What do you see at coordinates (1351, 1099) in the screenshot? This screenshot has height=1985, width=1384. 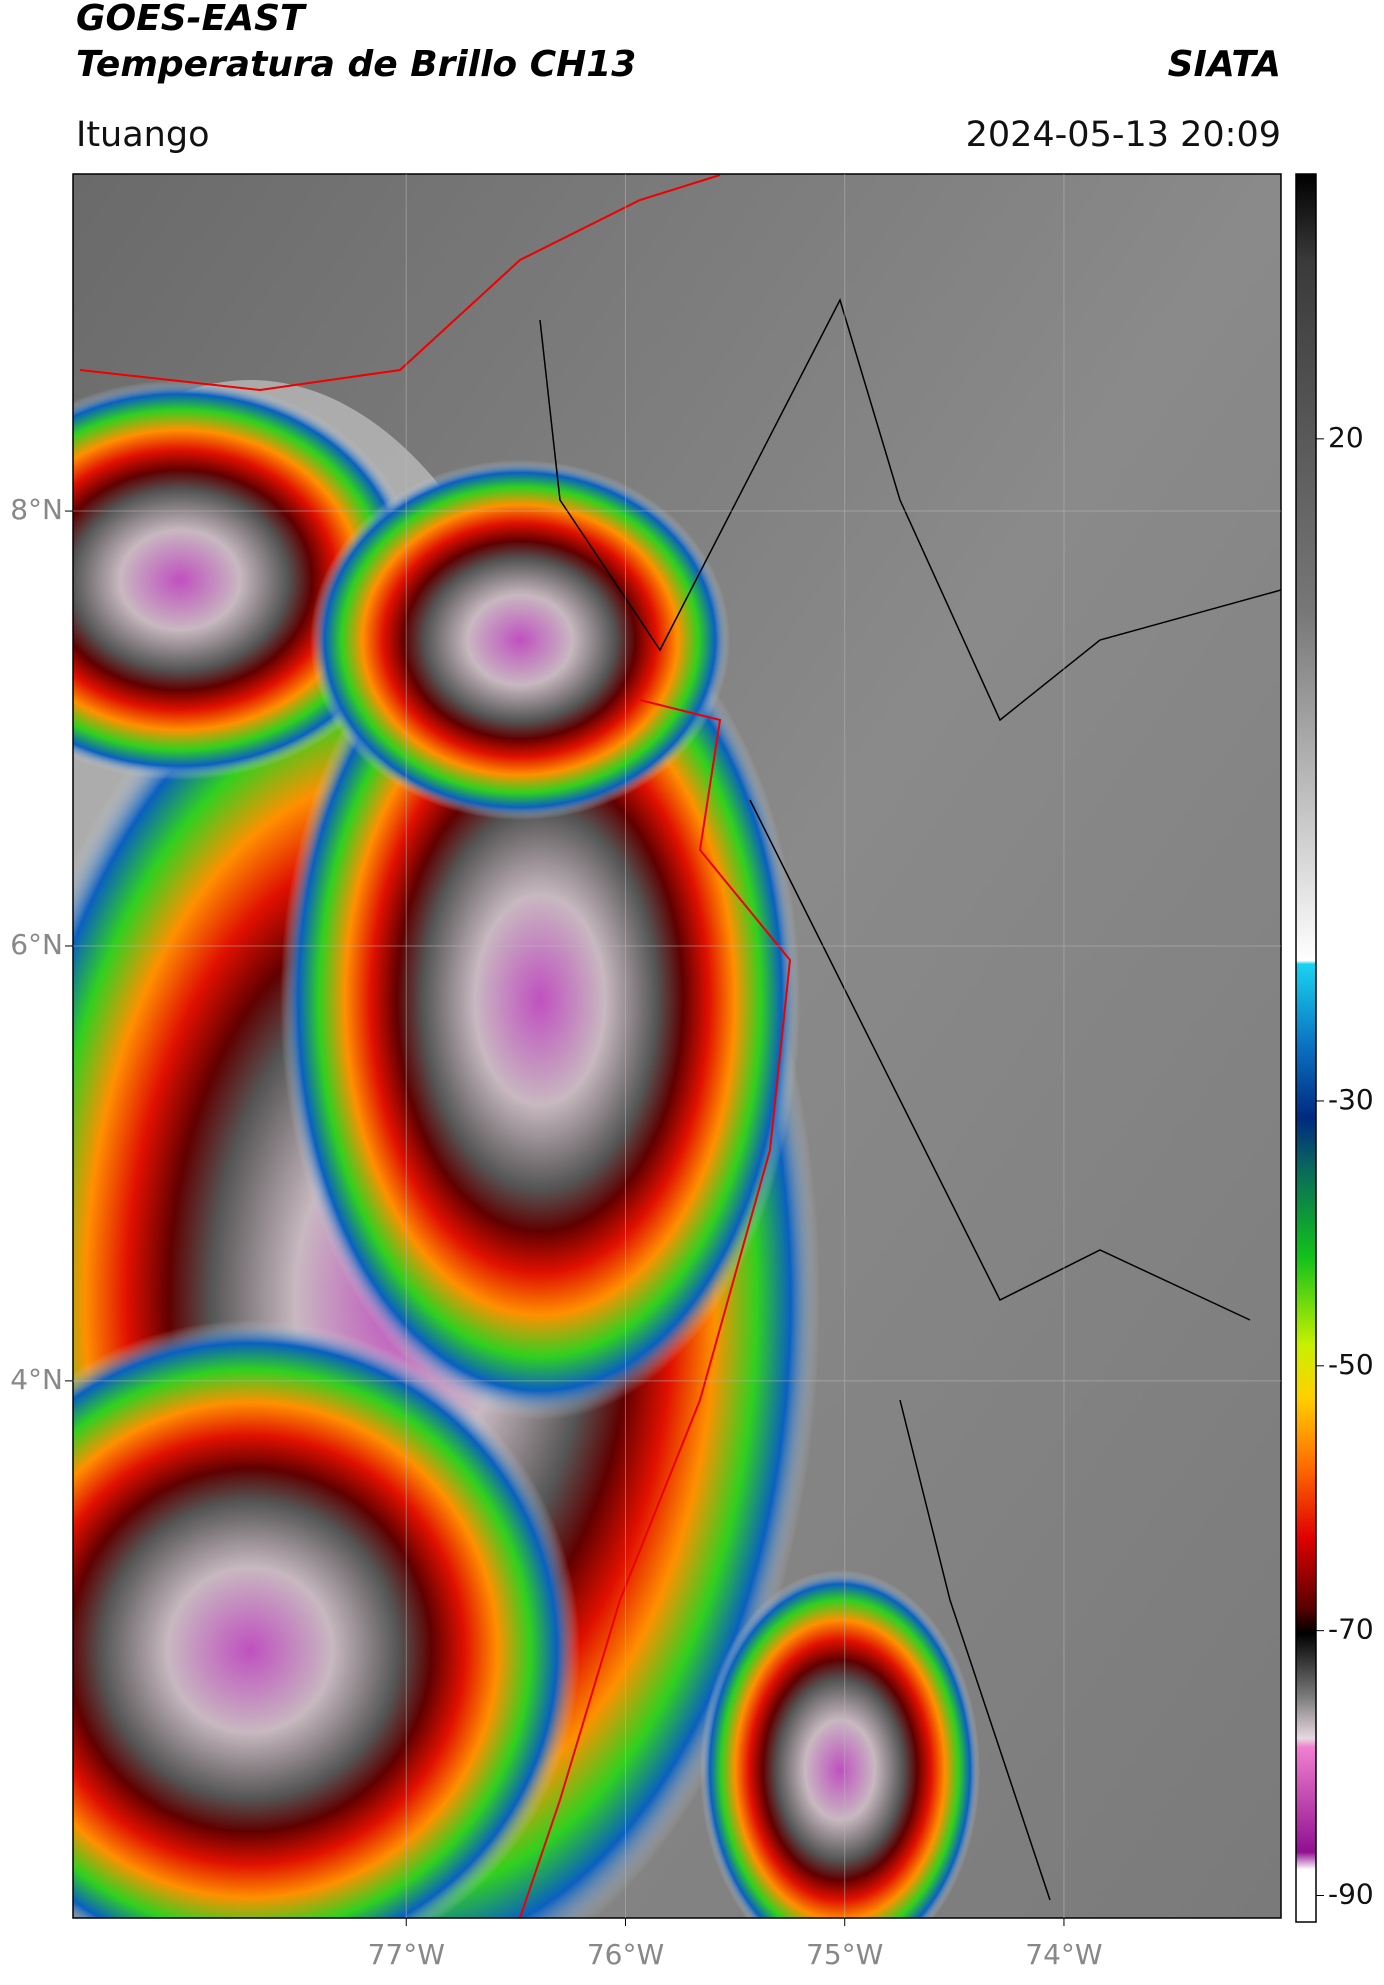 I see `colorbar-label: -30` at bounding box center [1351, 1099].